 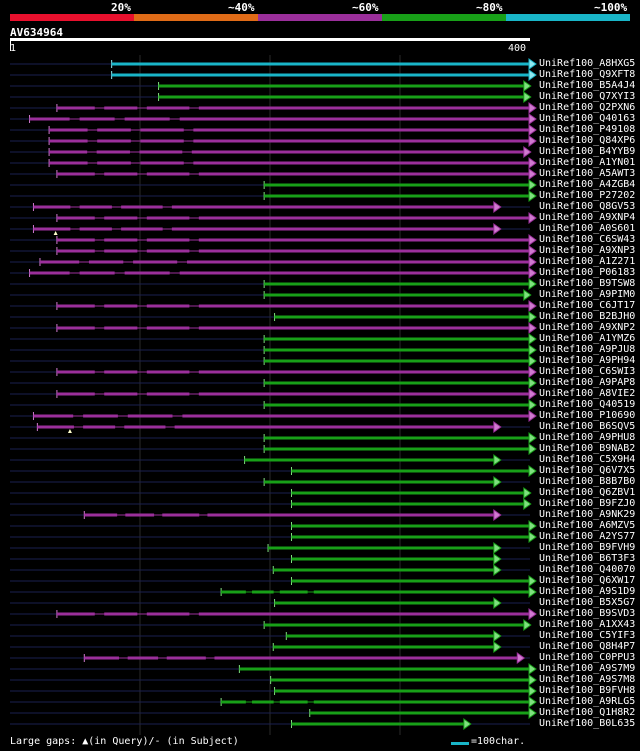 What do you see at coordinates (587, 558) in the screenshot?
I see `hit-label: UniRef100_B6T3F3` at bounding box center [587, 558].